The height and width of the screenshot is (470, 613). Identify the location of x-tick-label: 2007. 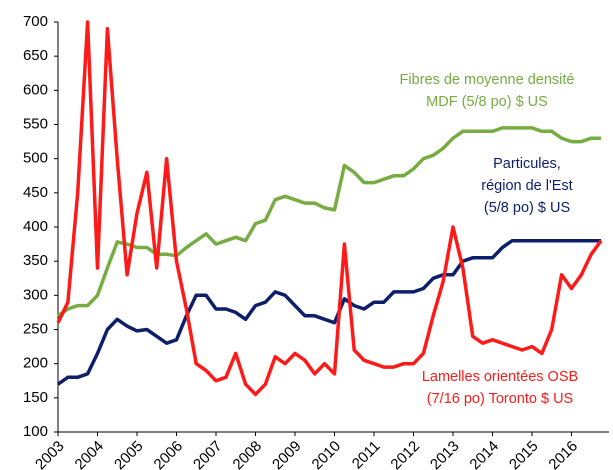
(208, 454).